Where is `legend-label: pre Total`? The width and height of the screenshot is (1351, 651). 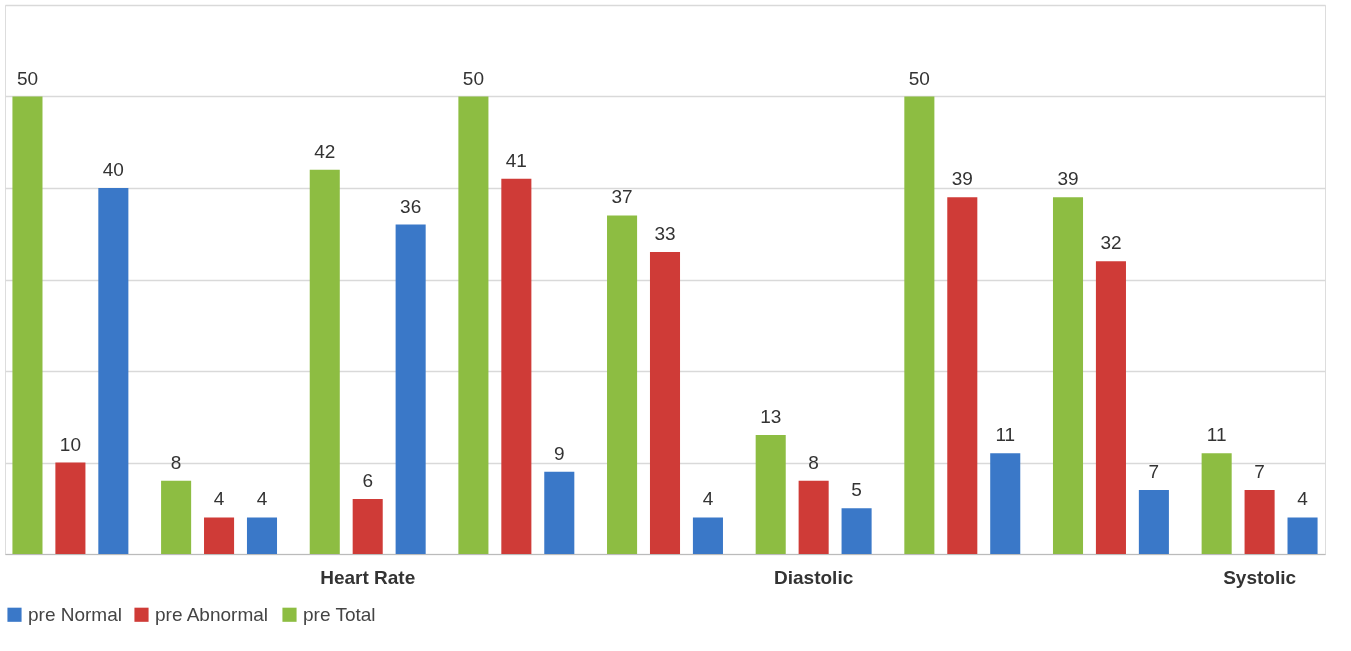 legend-label: pre Total is located at coordinates (339, 614).